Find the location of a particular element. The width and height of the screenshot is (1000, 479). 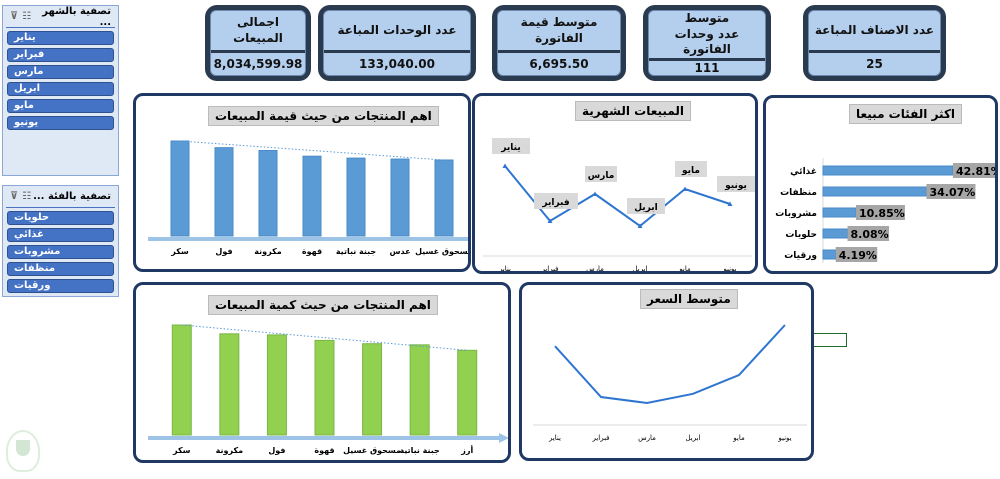

chart-average-price: يناير فبراير مارس ابريل مايو يونيو متوسط السعر is located at coordinates (666, 371).